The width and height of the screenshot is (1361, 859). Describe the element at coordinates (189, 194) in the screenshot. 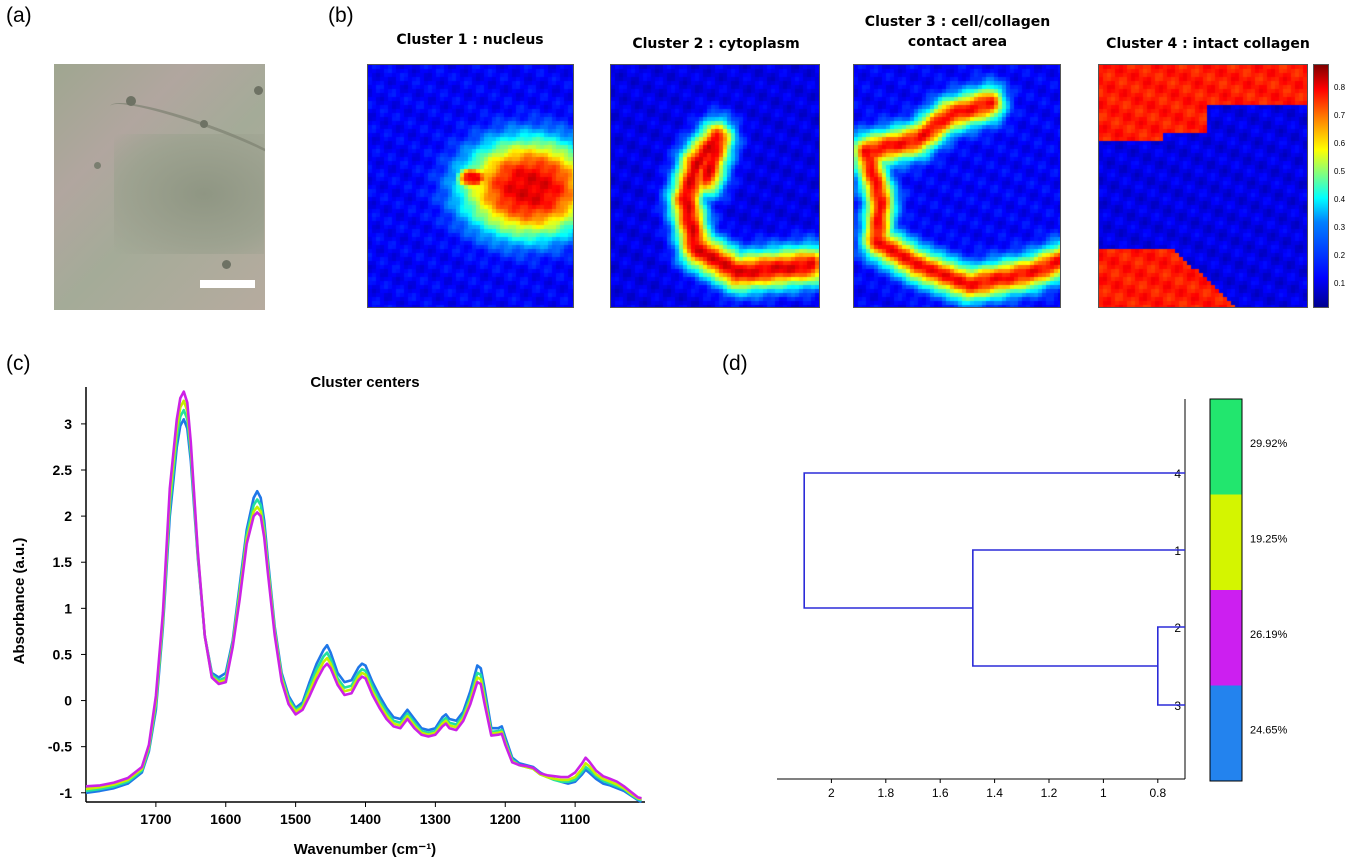

I see `cell-region` at that location.